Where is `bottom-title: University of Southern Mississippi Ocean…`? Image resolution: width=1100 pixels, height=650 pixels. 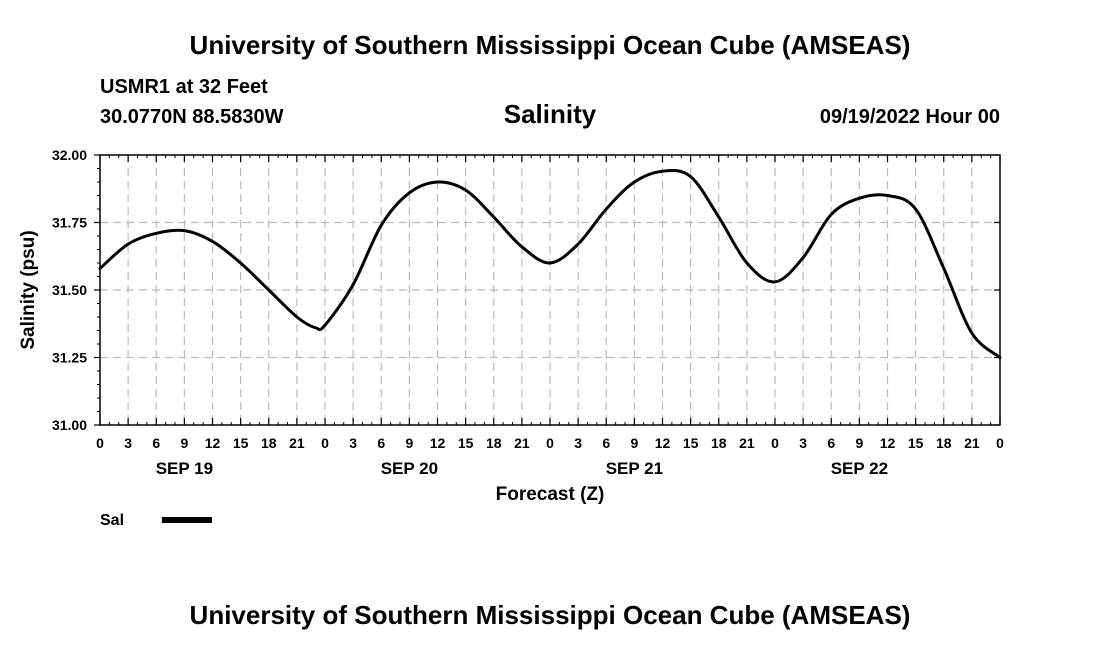 bottom-title: University of Southern Mississippi Ocean… is located at coordinates (550, 615).